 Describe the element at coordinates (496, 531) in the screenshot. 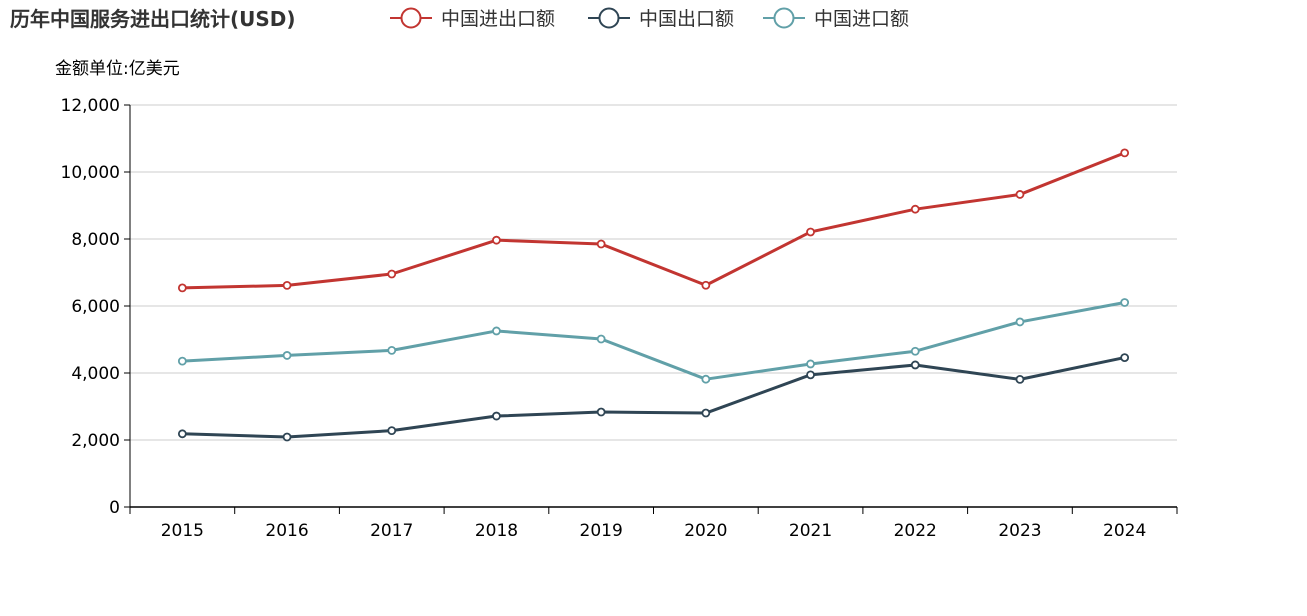

I see `x-tick-label: 2018` at that location.